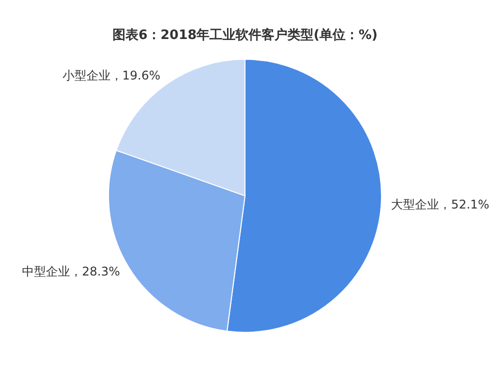 The height and width of the screenshot is (366, 500). Describe the element at coordinates (111, 75) in the screenshot. I see `slice-label: 小型企业，19.6%` at that location.